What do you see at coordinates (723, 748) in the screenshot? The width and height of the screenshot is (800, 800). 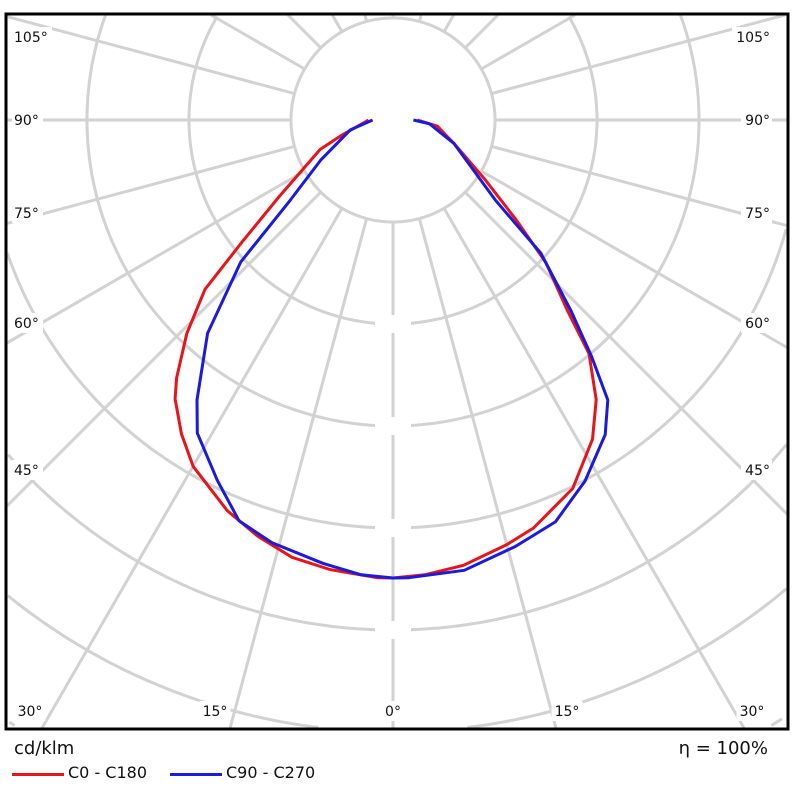 I see `efficiency-label: η = 100%` at bounding box center [723, 748].